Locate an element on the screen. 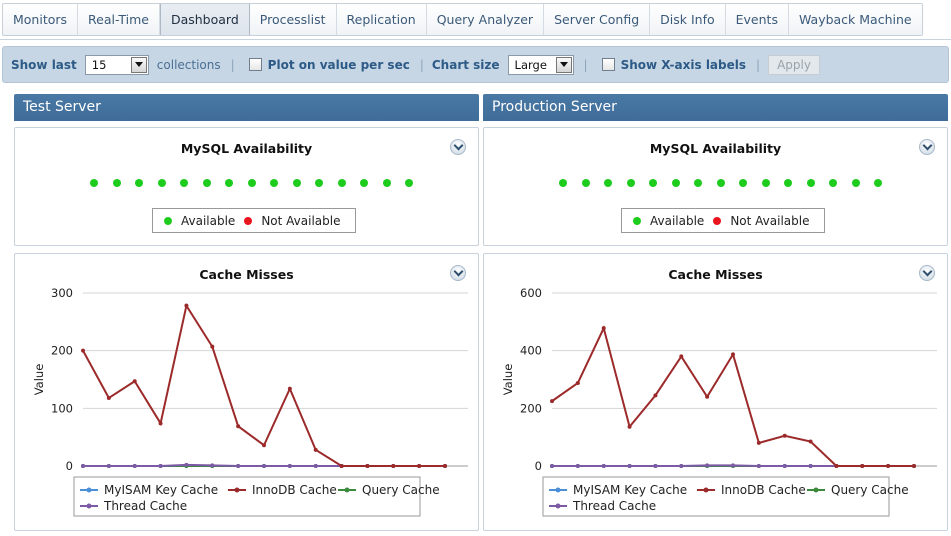  y-tick-label: 200 is located at coordinates (62, 351).